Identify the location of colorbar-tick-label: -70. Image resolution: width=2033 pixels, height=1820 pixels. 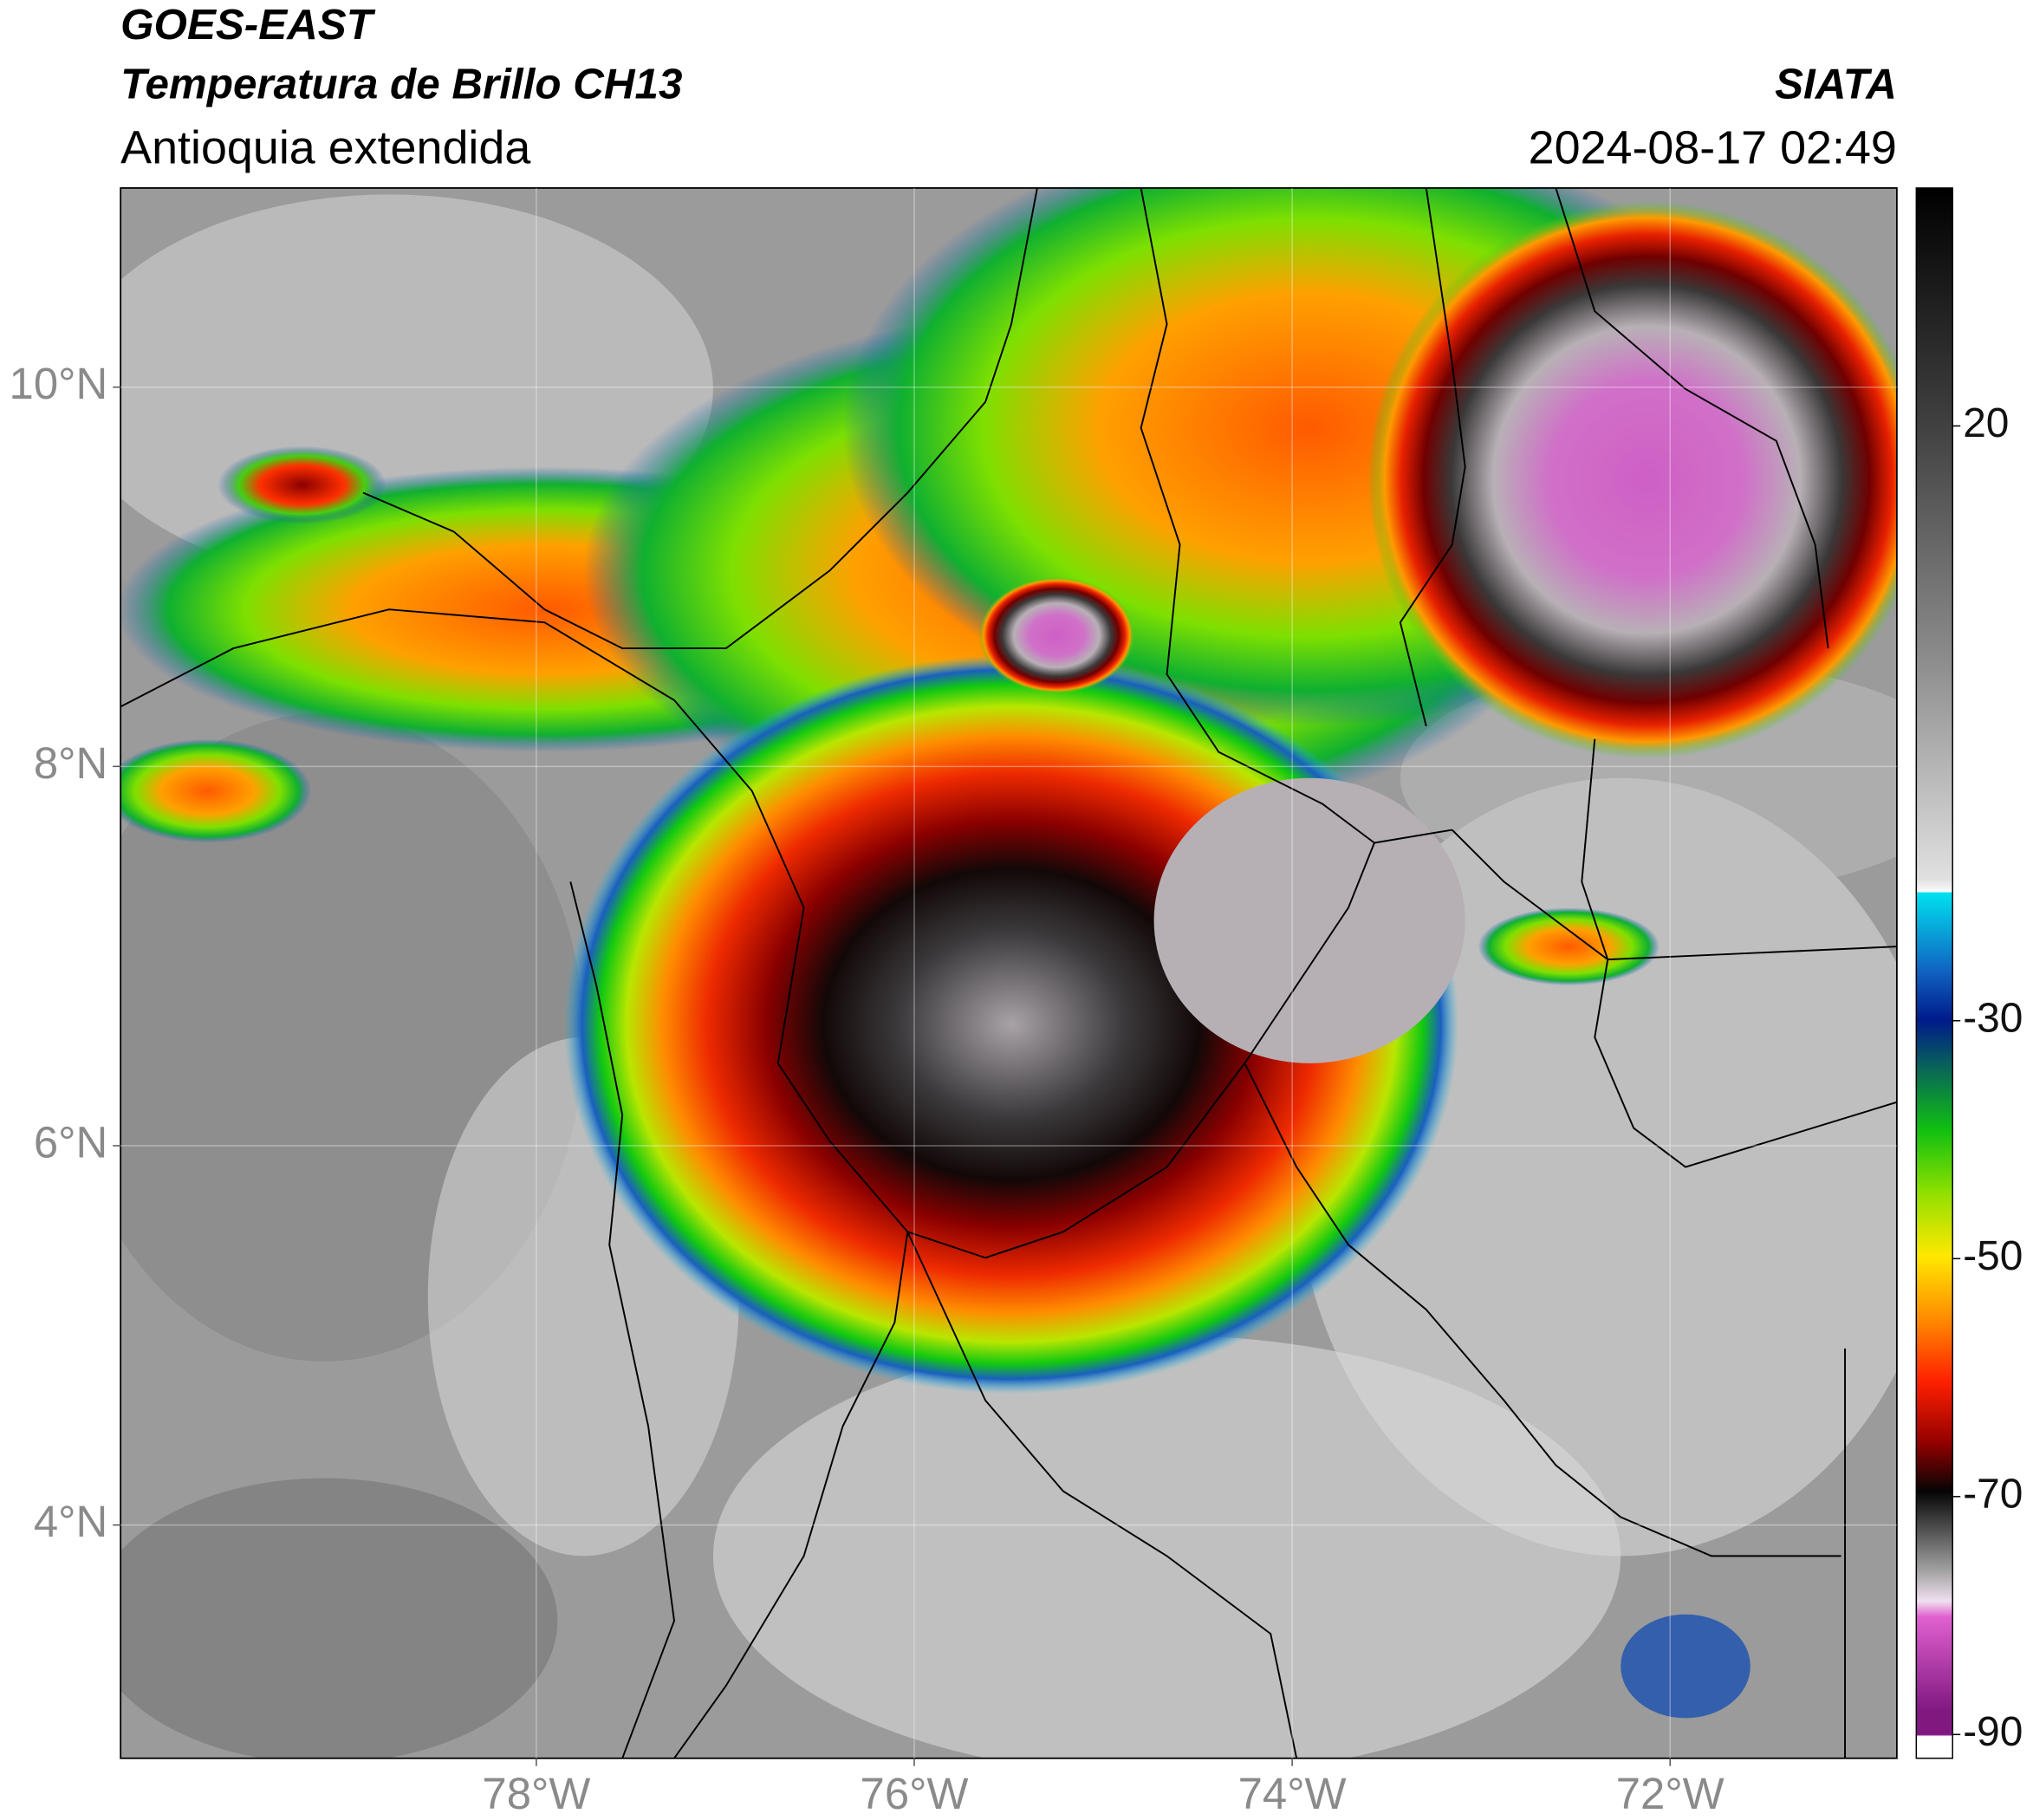
(1993, 1494).